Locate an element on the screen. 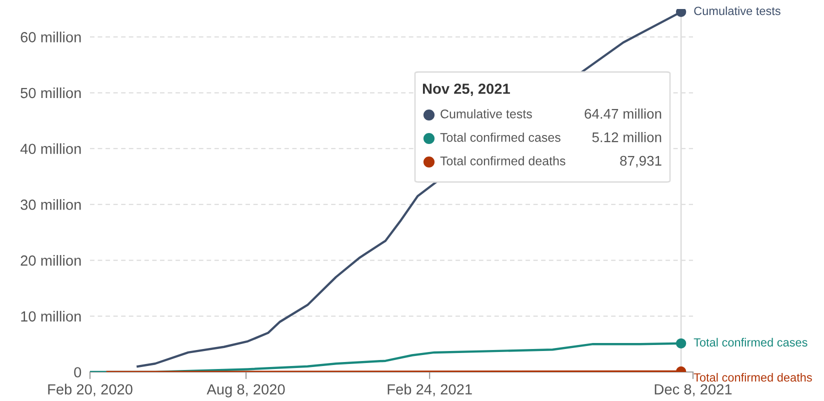 Image resolution: width=824 pixels, height=401 pixels. y-tick-label: 20 million is located at coordinates (50, 260).